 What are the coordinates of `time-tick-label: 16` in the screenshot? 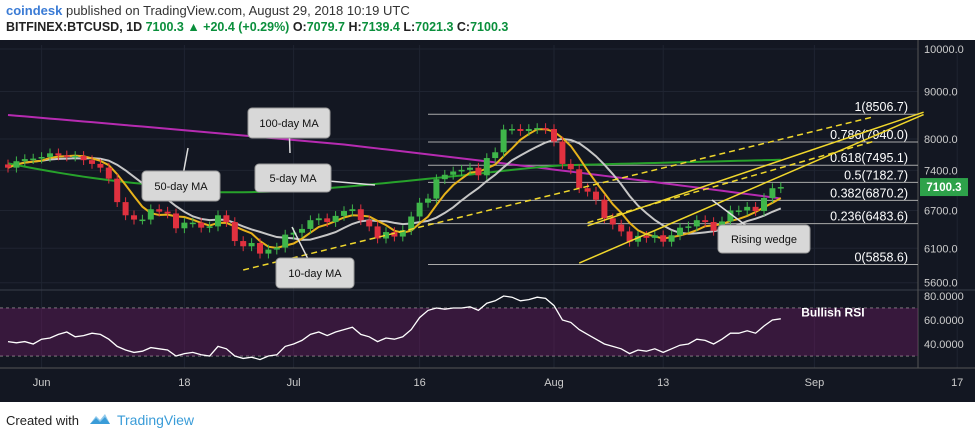 It's located at (419, 383).